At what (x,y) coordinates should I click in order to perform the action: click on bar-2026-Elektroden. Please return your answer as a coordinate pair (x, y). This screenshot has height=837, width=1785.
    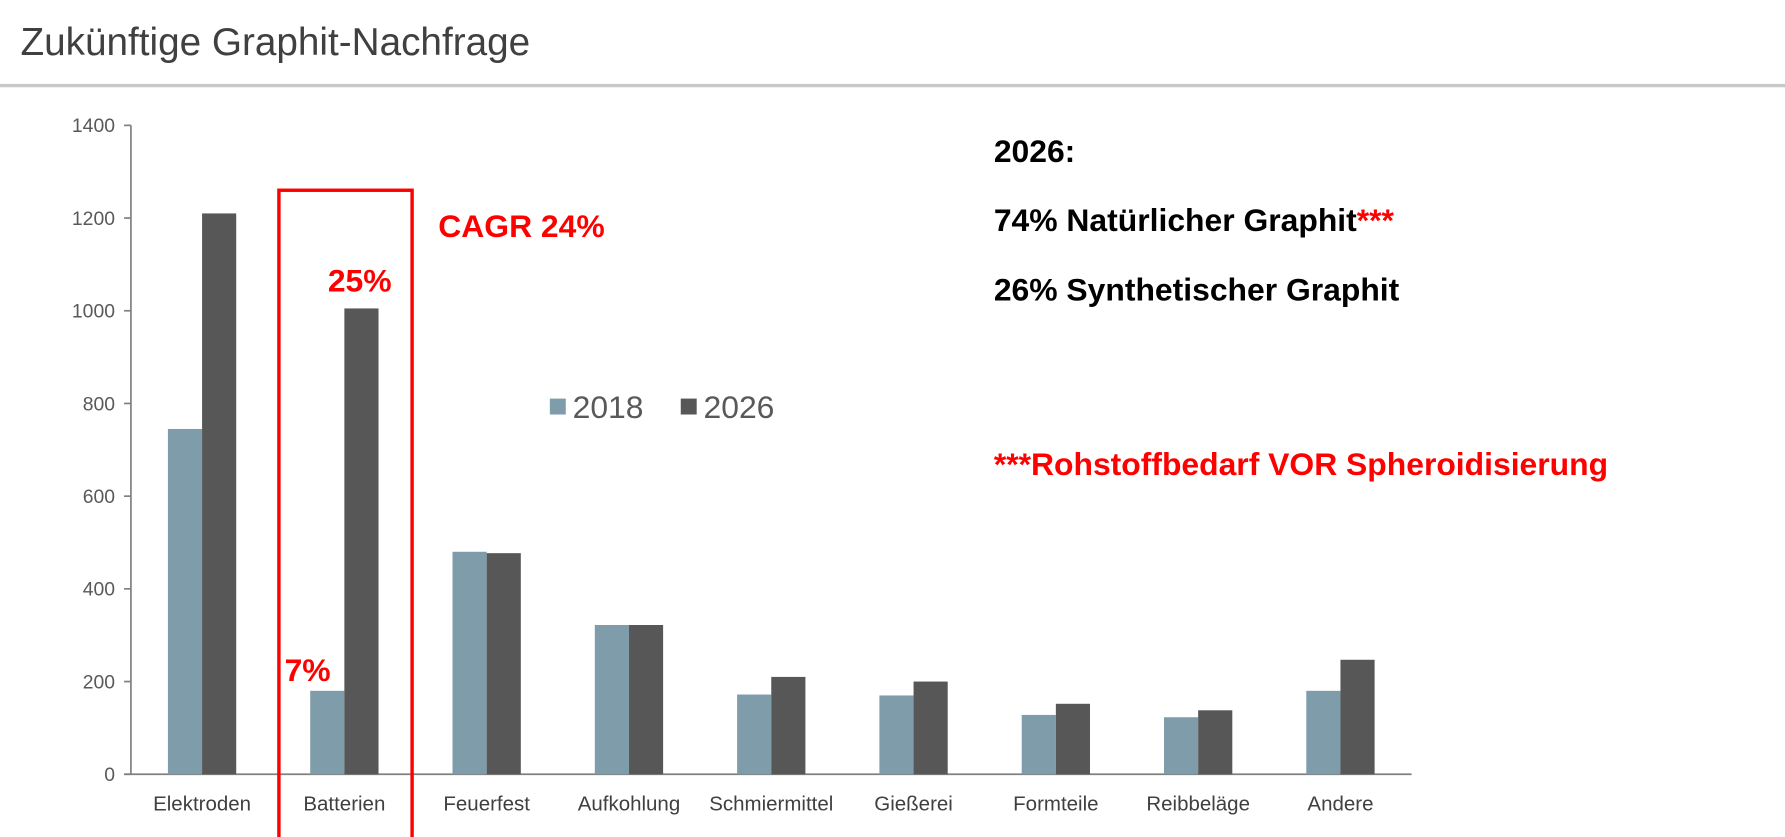
    Looking at the image, I should click on (219, 494).